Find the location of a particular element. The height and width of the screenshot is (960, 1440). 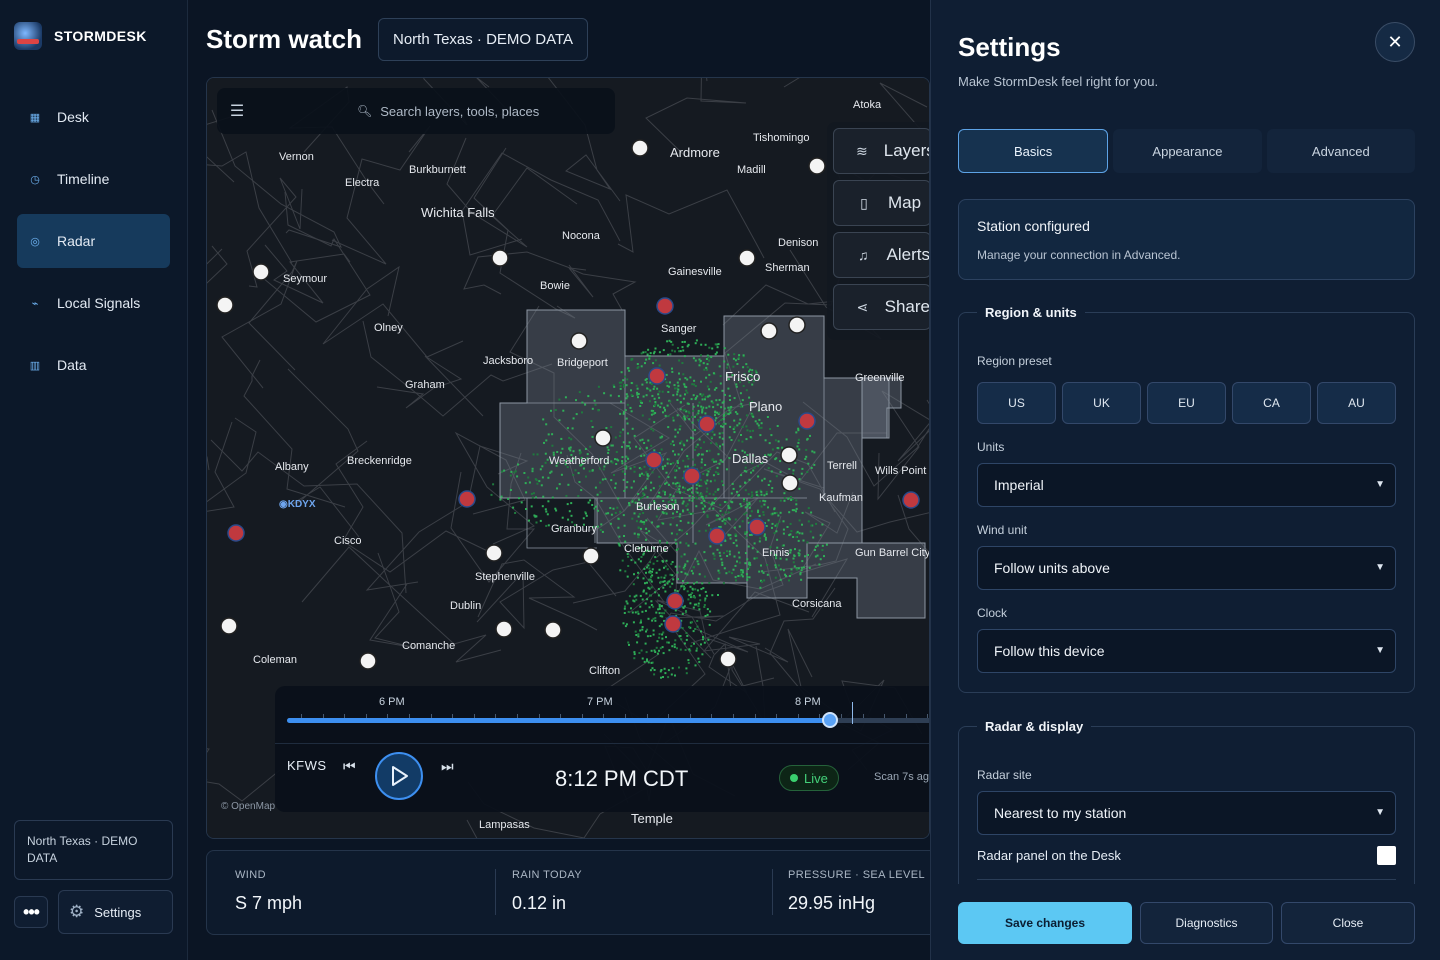

brand: STORMDESK is located at coordinates (80, 36).